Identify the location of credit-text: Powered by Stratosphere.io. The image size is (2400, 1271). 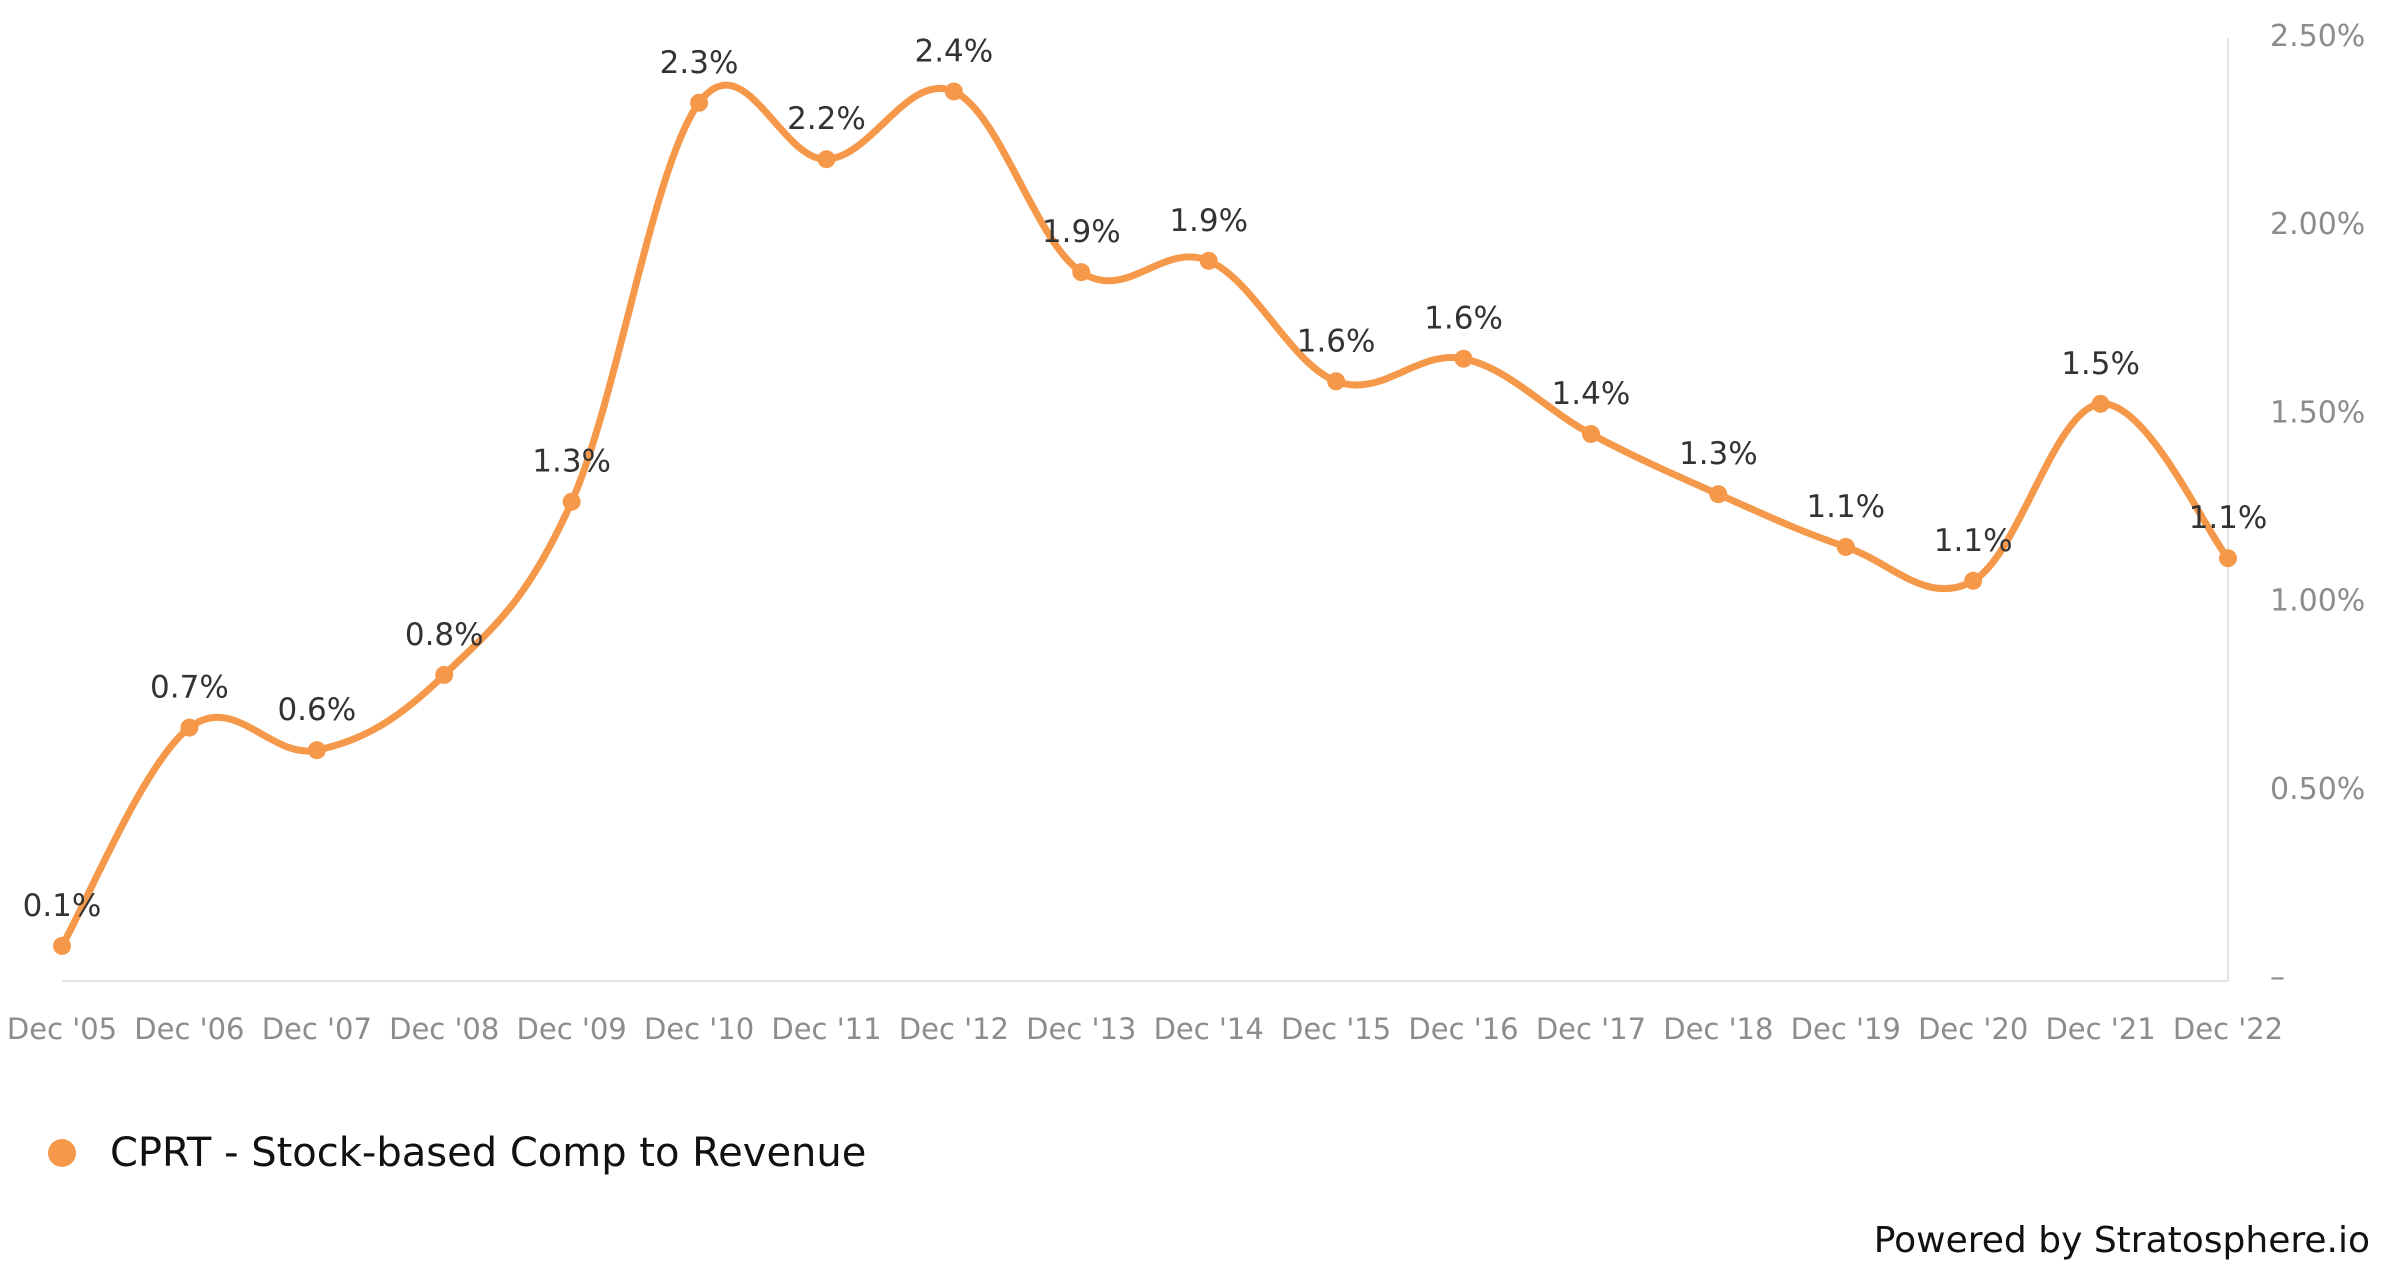
(2121, 1240).